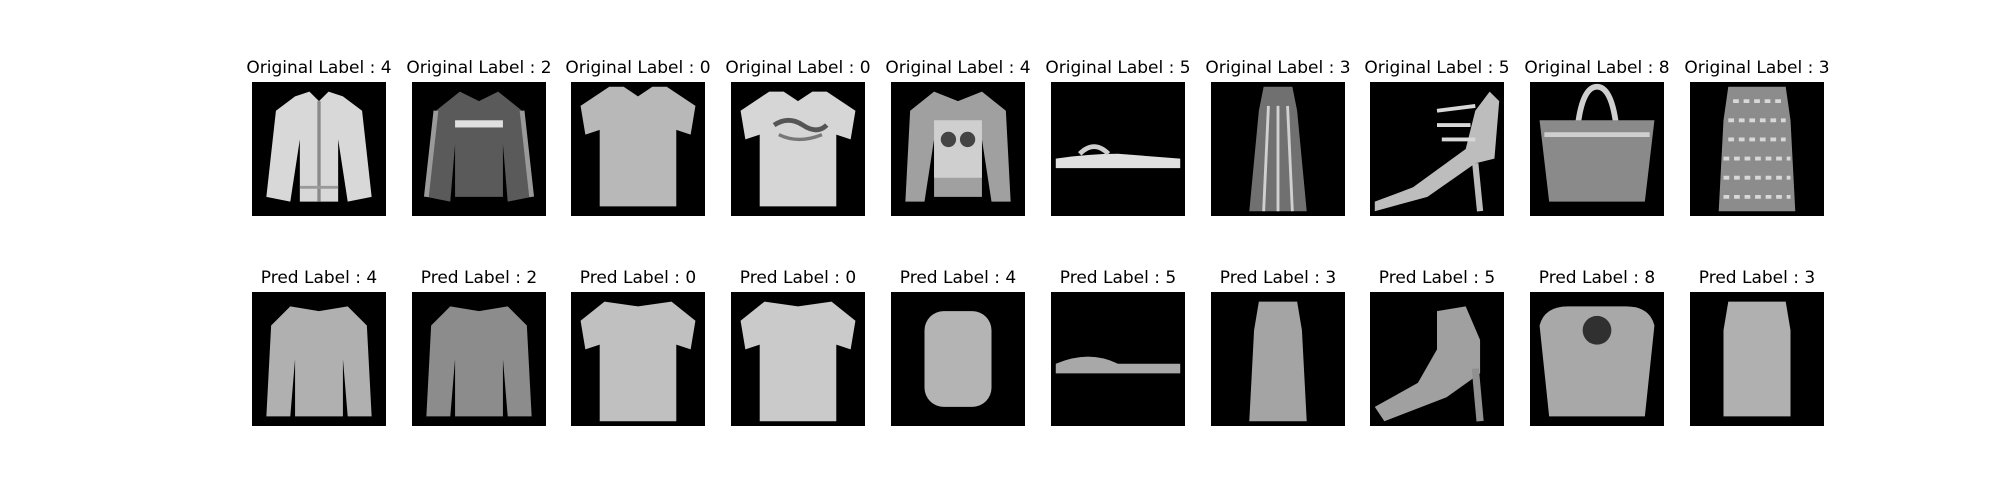 The width and height of the screenshot is (2000, 500). I want to click on bag-blur-icon, so click(1597, 359).